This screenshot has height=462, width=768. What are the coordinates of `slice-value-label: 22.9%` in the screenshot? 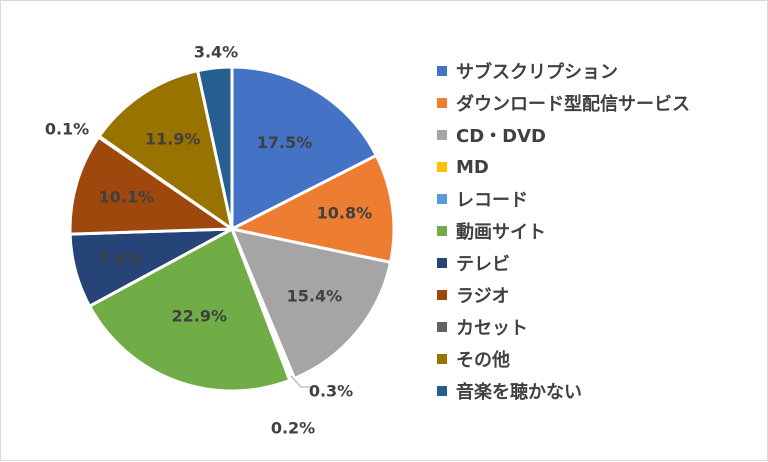 It's located at (200, 316).